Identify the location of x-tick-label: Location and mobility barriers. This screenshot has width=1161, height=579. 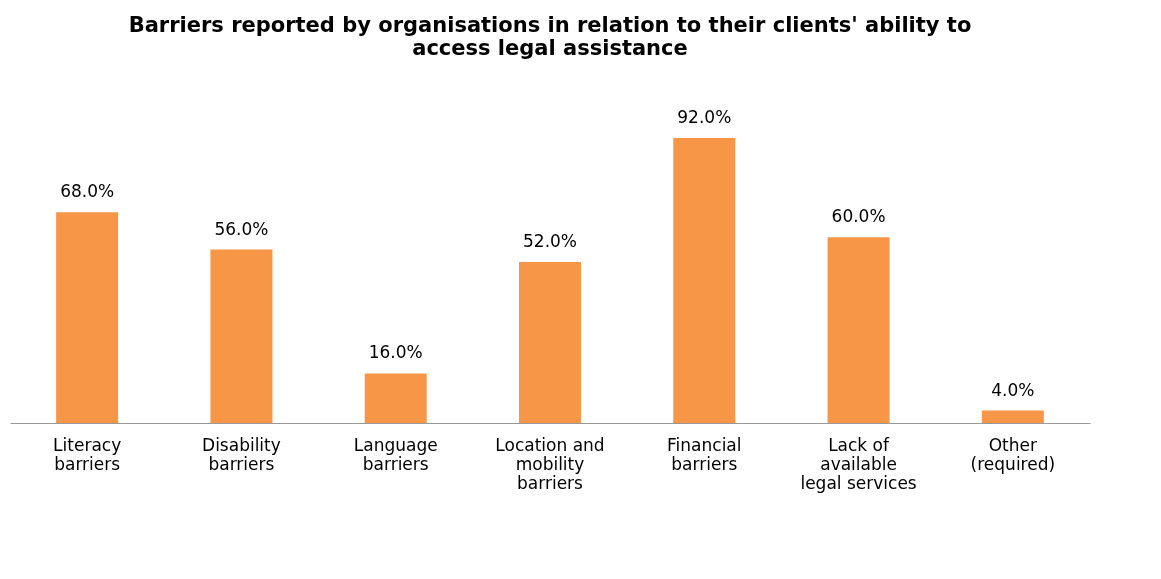
(550, 463).